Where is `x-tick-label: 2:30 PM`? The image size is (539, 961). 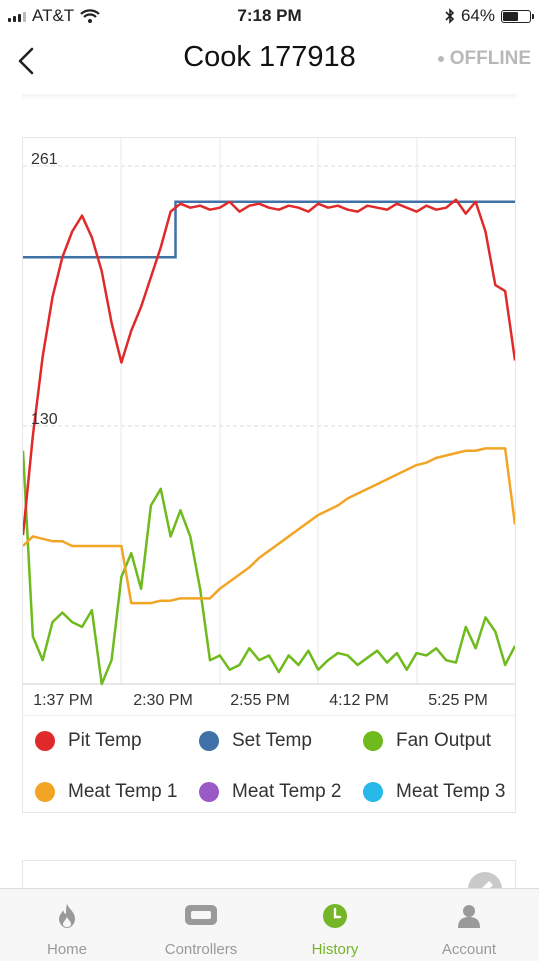
x-tick-label: 2:30 PM is located at coordinates (163, 700).